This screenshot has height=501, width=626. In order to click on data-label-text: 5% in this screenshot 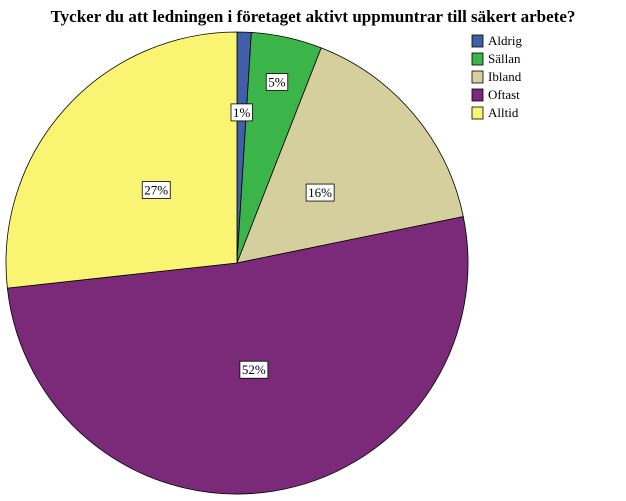, I will do `click(277, 82)`.